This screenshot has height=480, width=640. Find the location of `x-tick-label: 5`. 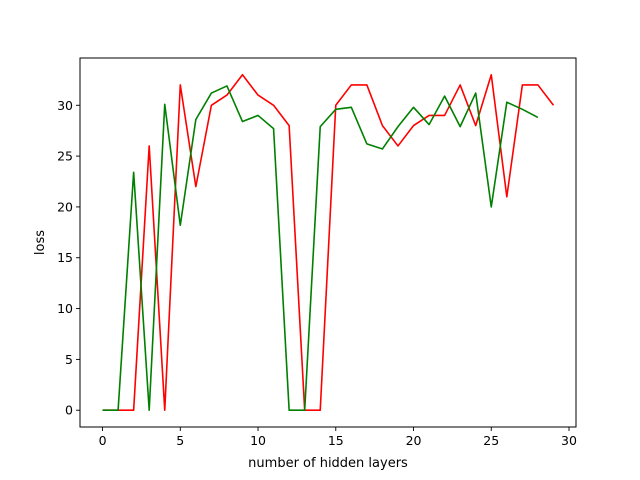

x-tick-label: 5 is located at coordinates (180, 440).